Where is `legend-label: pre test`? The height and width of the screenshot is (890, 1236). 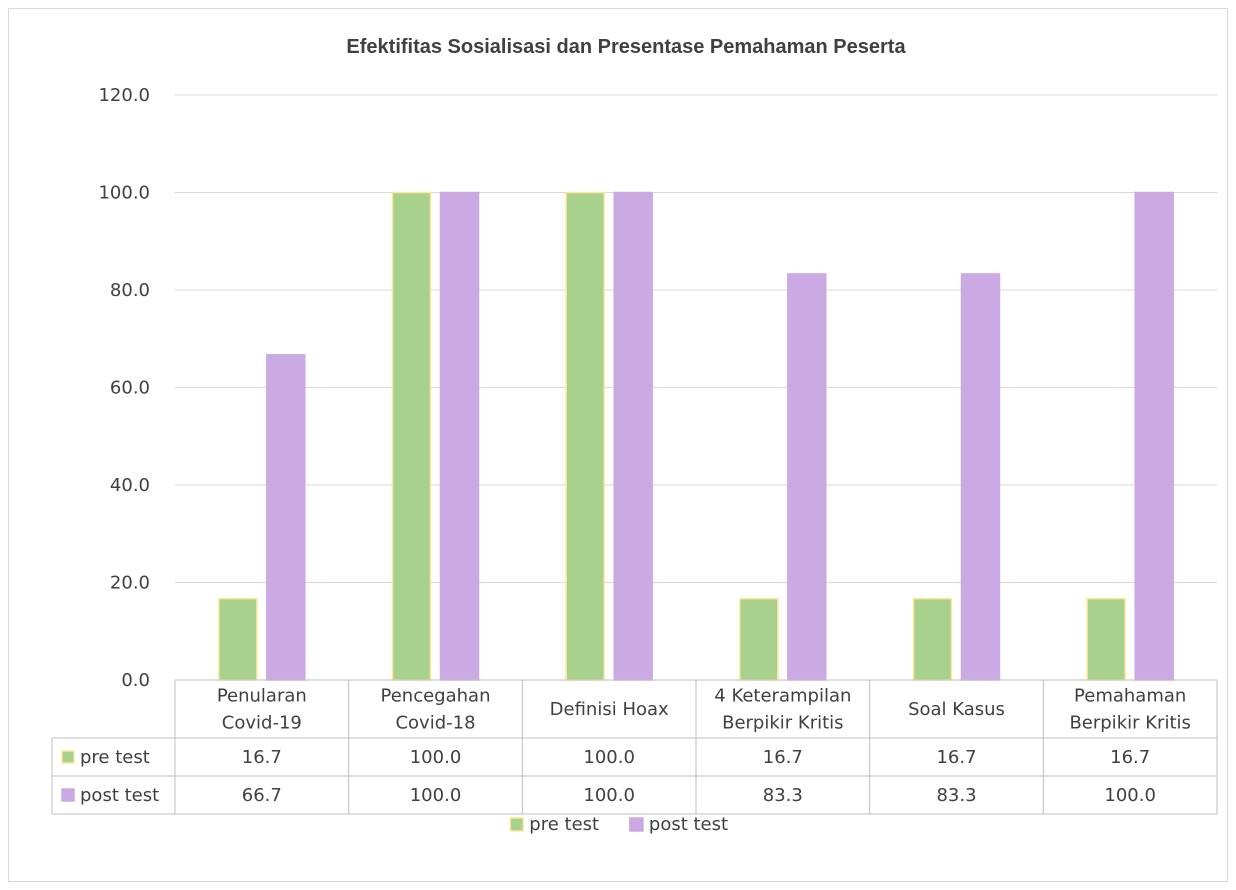
legend-label: pre test is located at coordinates (564, 824).